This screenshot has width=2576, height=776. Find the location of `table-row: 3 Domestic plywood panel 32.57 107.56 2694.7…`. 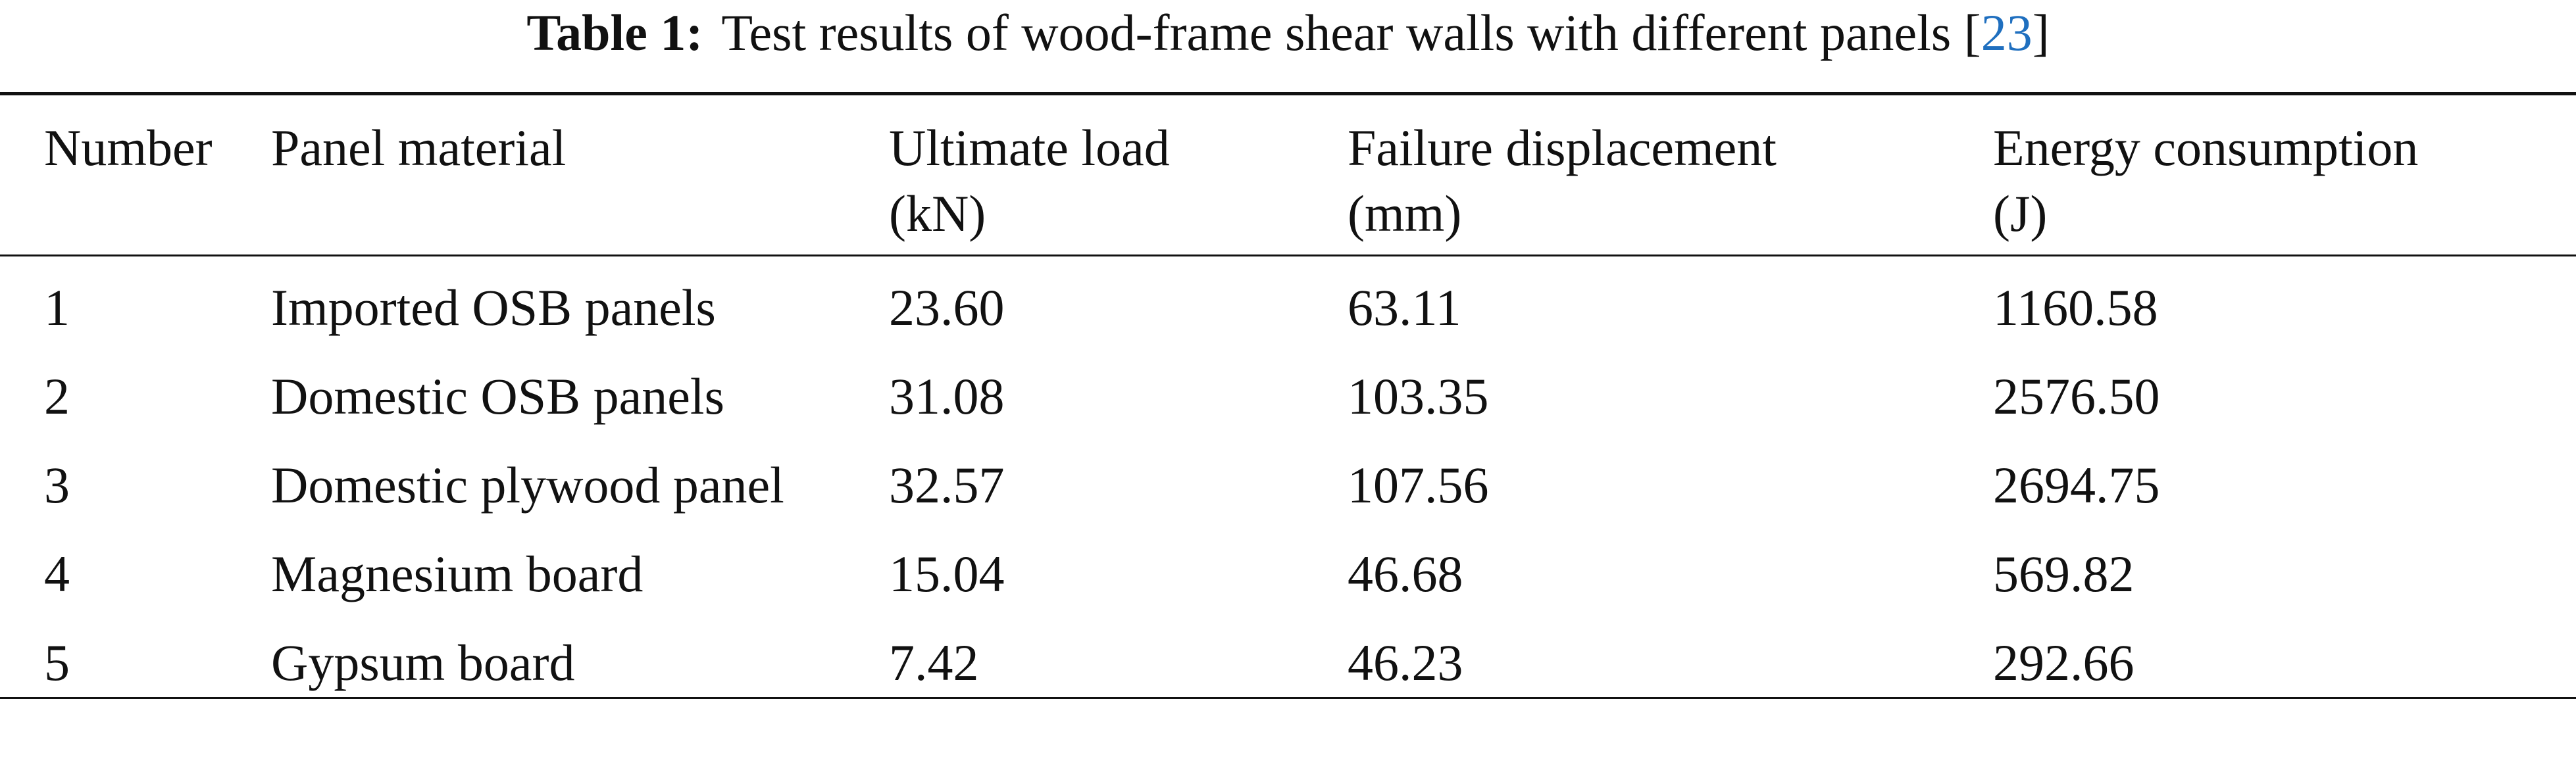

table-row: 3 Domestic plywood panel 32.57 107.56 2694.7… is located at coordinates (1288, 494).